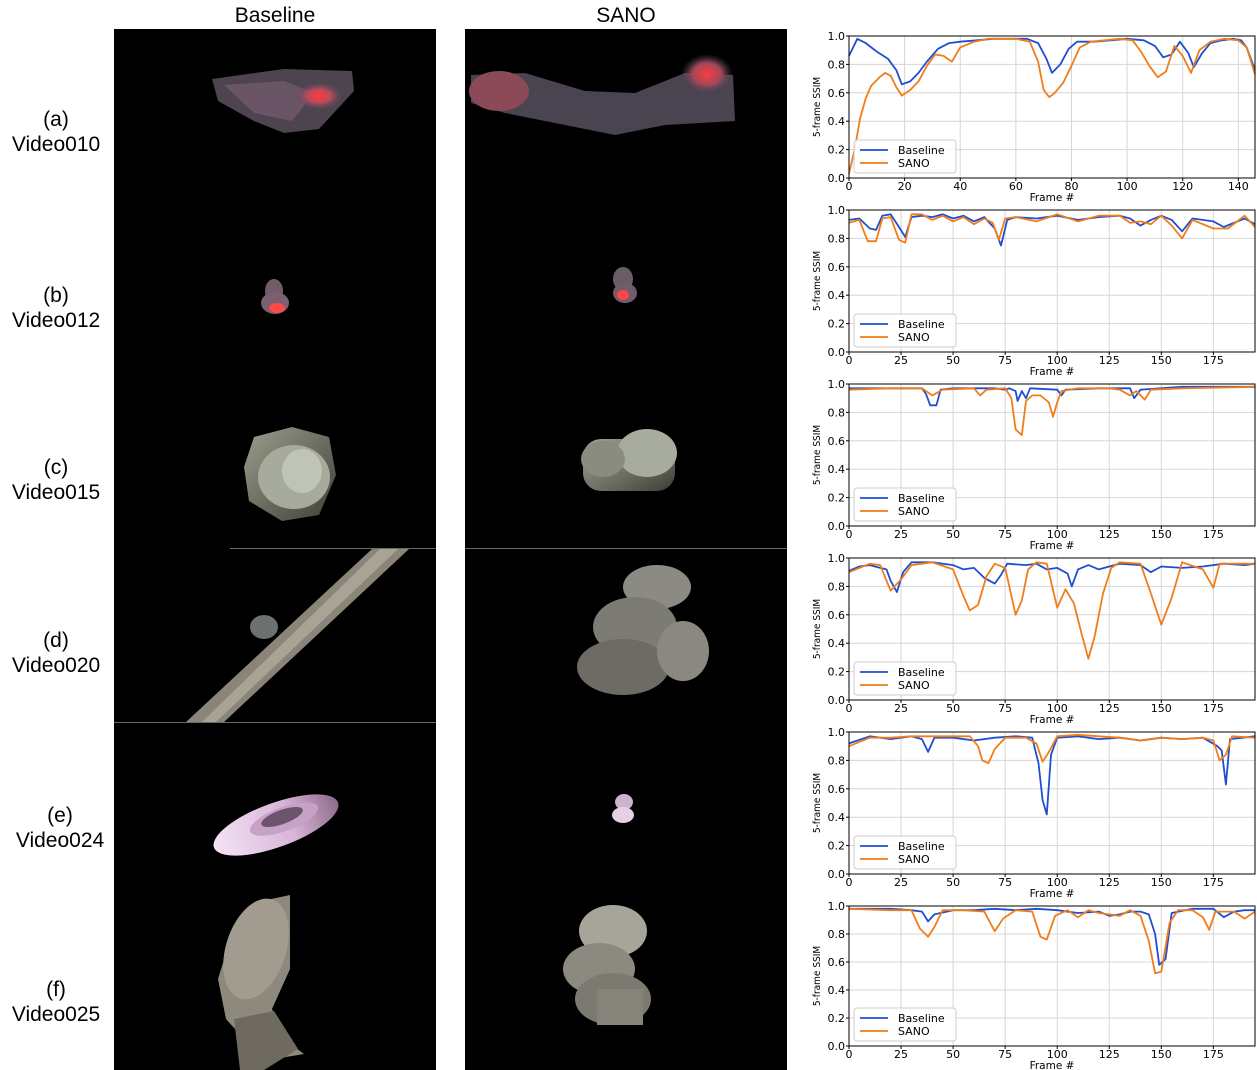  Describe the element at coordinates (1238, 186) in the screenshot. I see `x-tick-label: 140` at that location.